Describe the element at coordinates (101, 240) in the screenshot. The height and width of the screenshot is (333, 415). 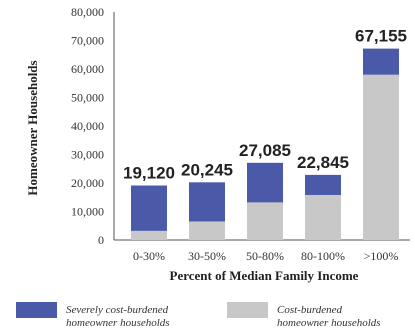
I see `y-tick-label: 0` at that location.